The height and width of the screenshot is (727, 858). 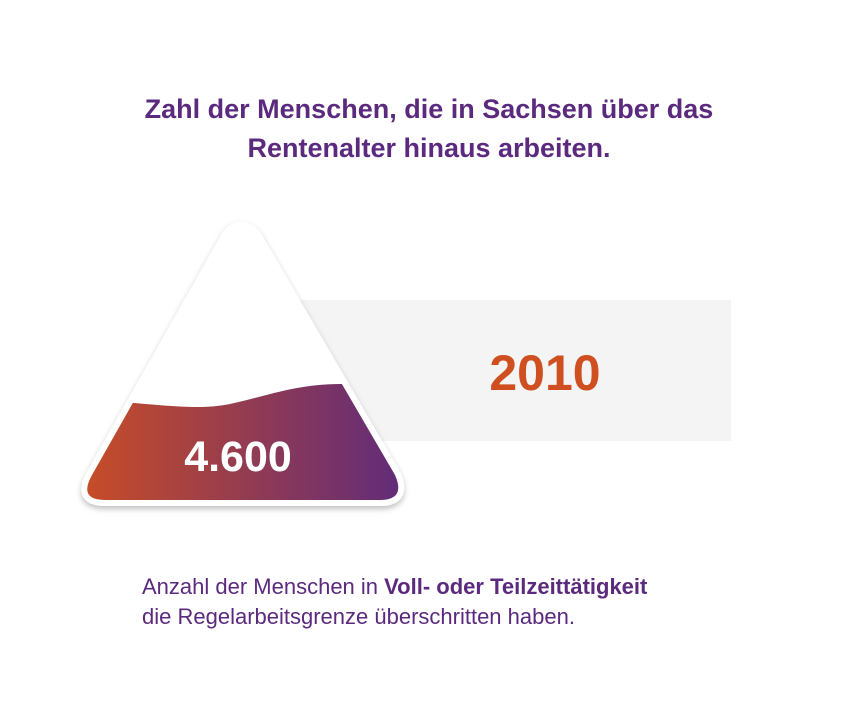 I want to click on title-line-2: Rentenalter hinaus arbeiten., so click(x=429, y=148).